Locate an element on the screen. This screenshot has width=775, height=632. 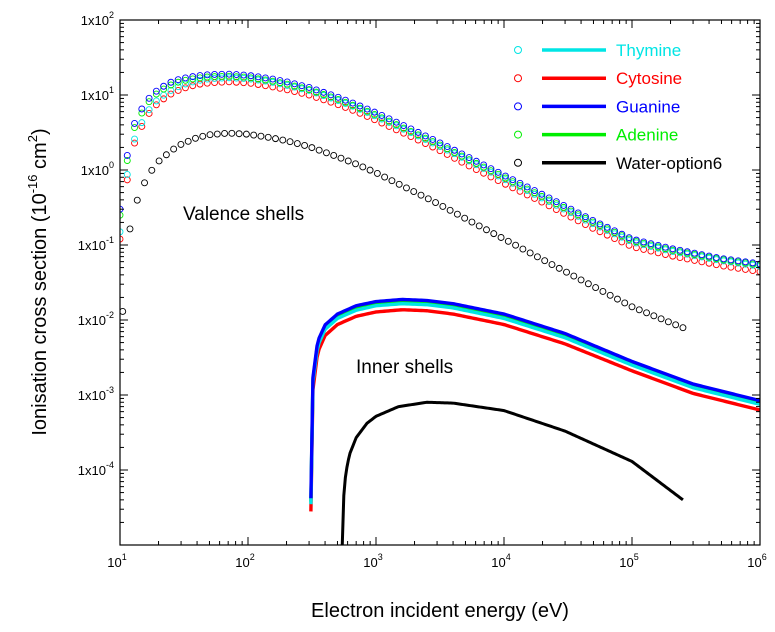
y-tick-label: 1x10⁻⁴ is located at coordinates (96, 469).